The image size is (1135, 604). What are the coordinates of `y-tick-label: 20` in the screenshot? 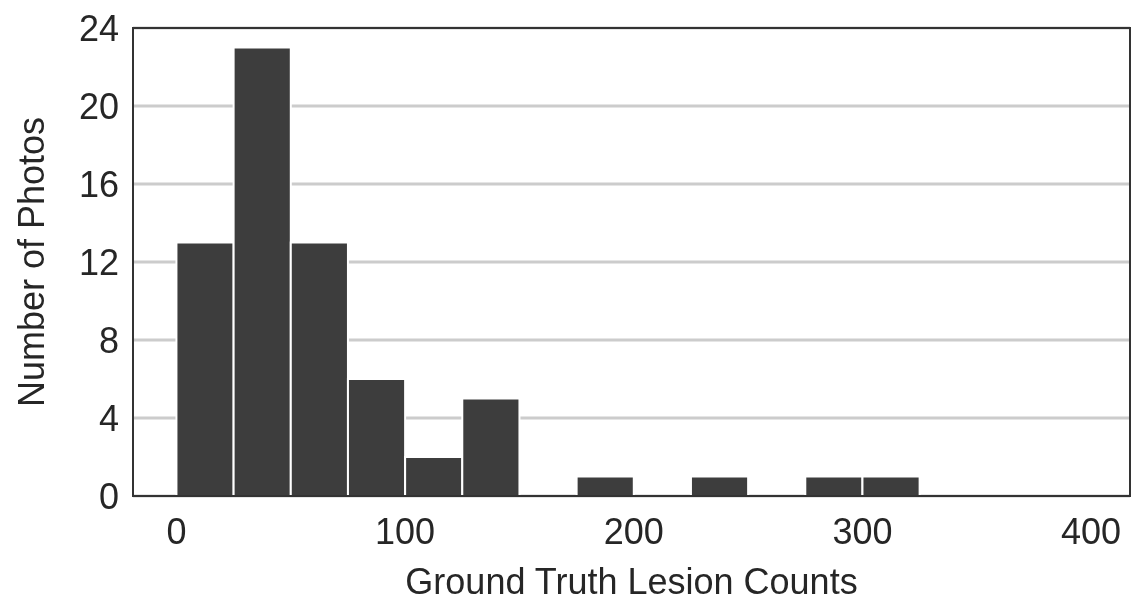 It's located at (98, 106).